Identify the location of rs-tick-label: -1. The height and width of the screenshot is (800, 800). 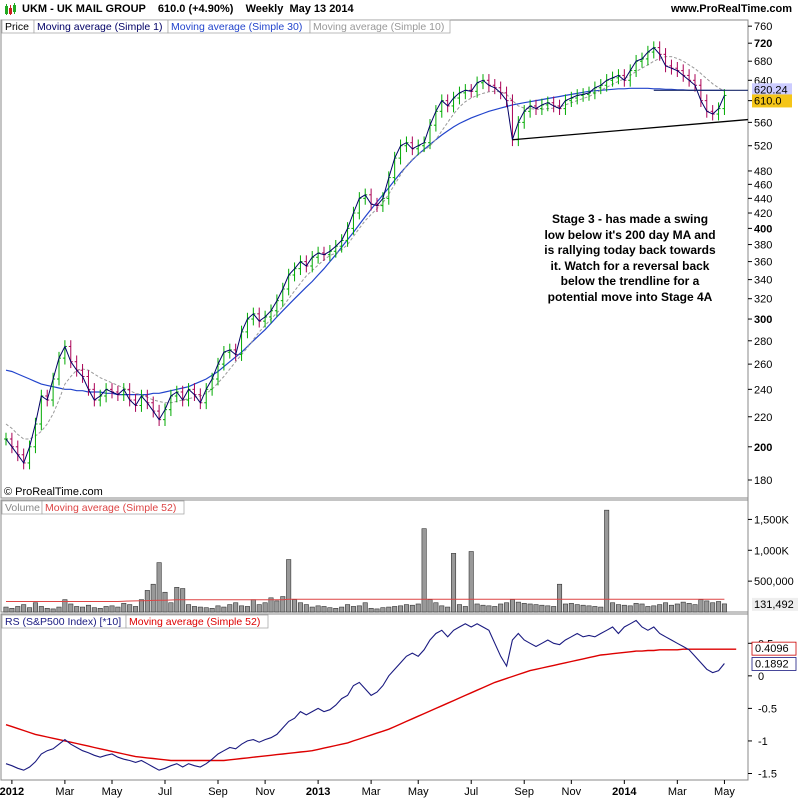
(763, 742).